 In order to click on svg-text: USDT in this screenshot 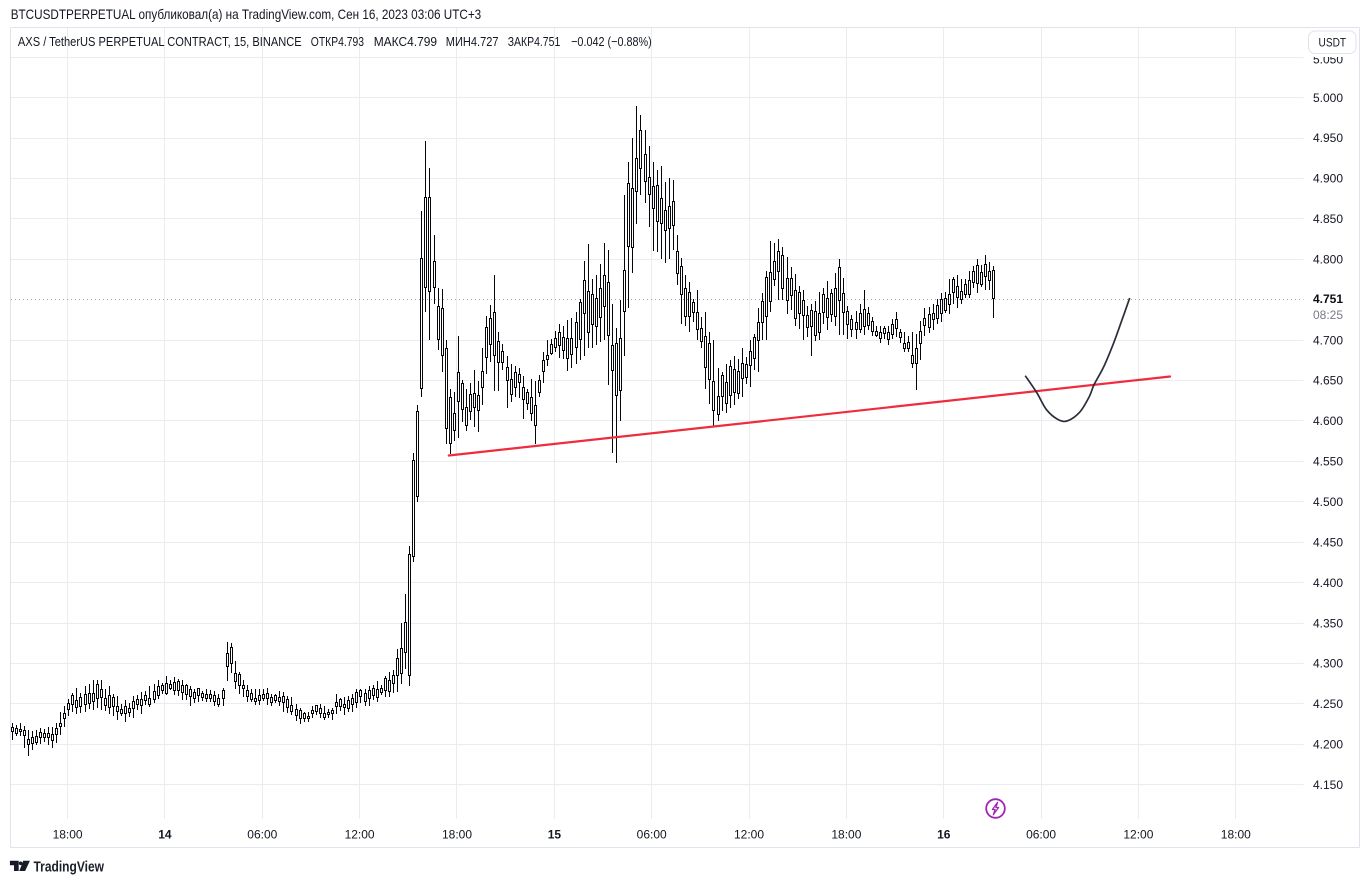, I will do `click(1333, 43)`.